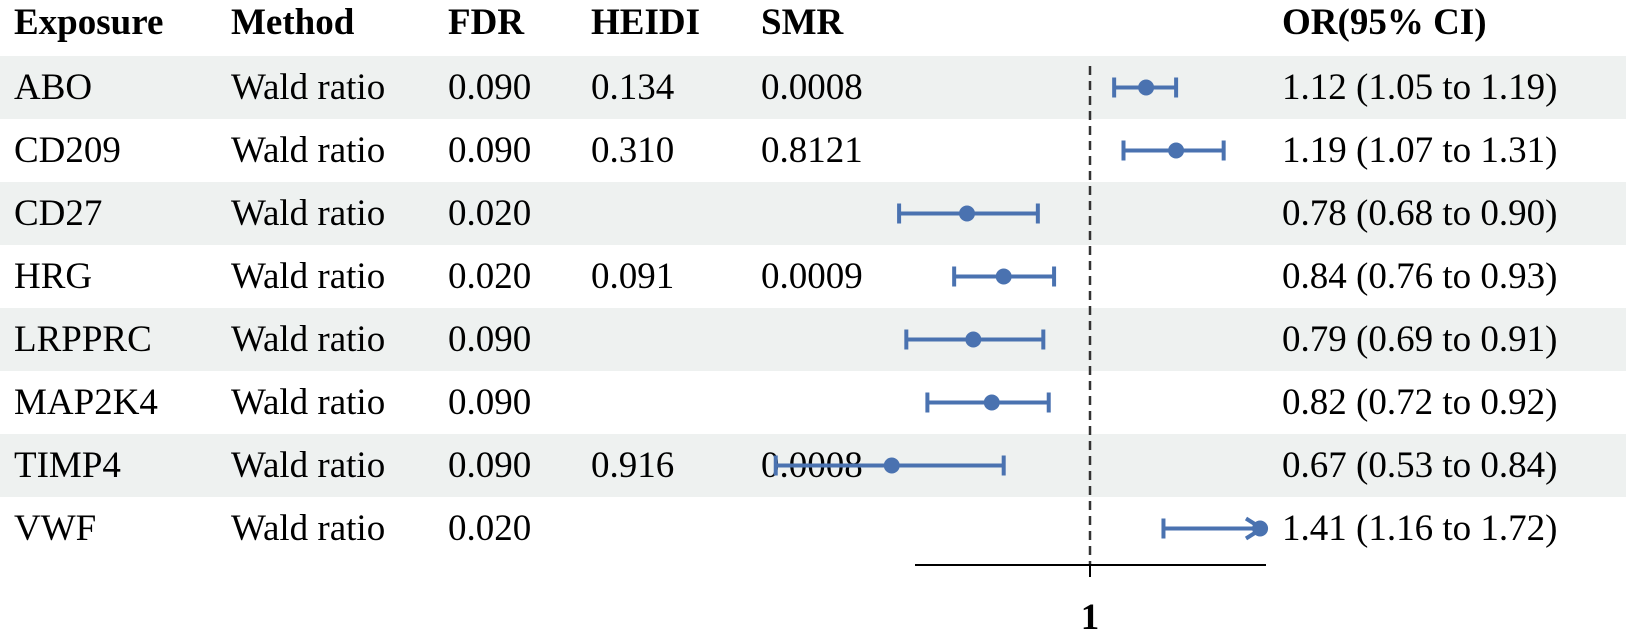  I want to click on heidi-cell: 0.091, so click(633, 276).